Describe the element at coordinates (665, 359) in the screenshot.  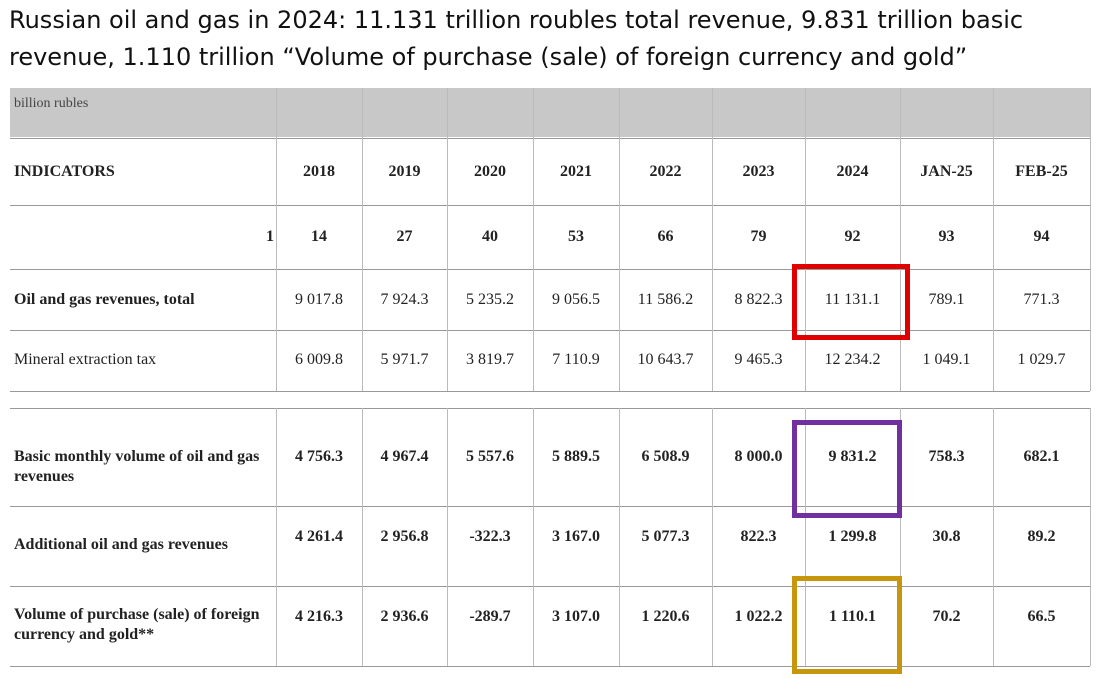
I see `table-cell: 10 643.7` at that location.